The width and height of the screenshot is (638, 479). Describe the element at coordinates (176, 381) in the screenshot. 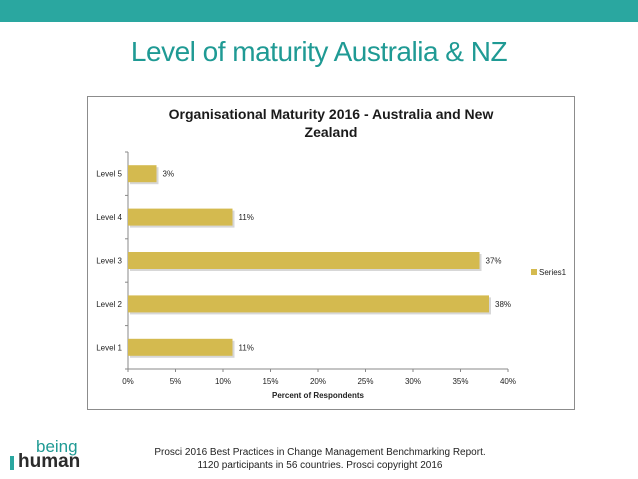

I see `x-tick-label: 5%` at that location.